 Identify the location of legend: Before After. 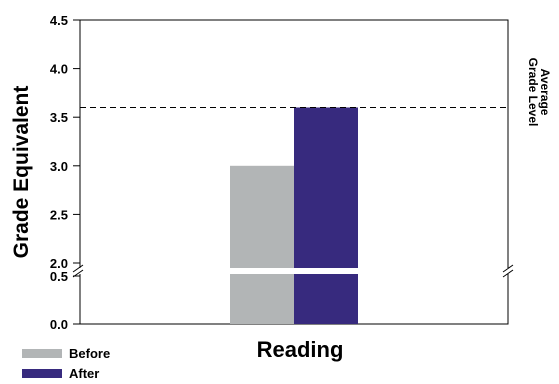
(66, 363).